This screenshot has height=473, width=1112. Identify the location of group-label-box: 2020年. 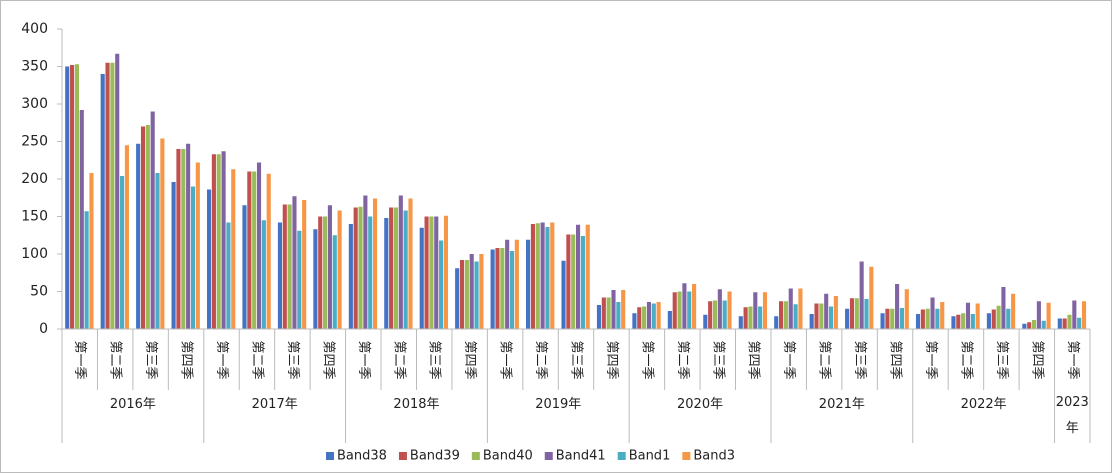
(700, 404).